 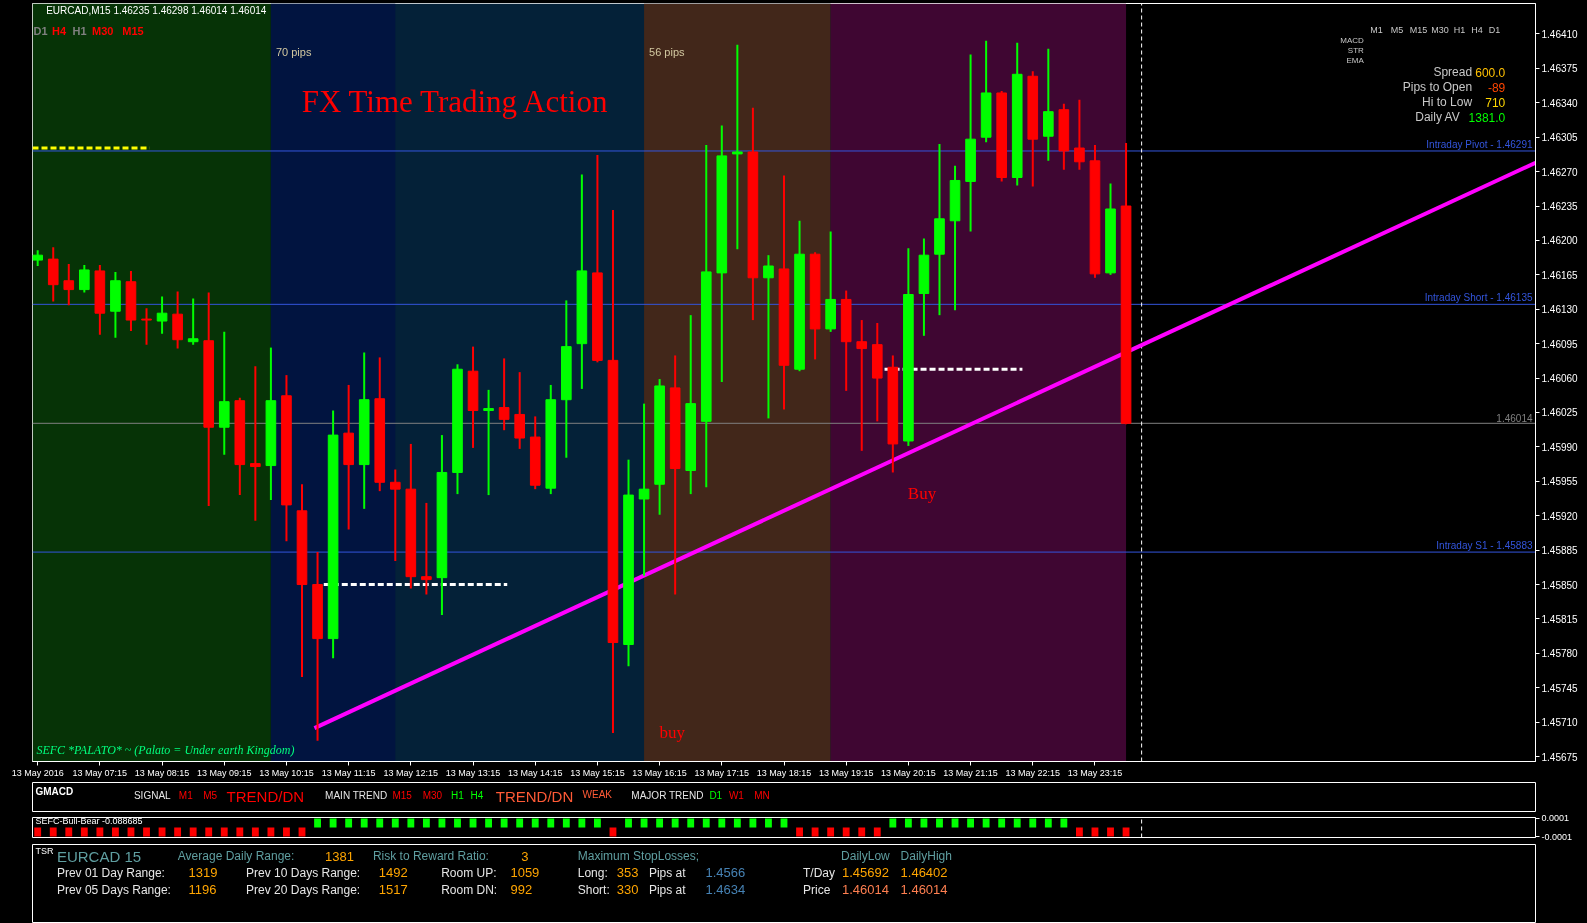 I want to click on text: Prev 05 Days Range:, so click(x=113, y=889).